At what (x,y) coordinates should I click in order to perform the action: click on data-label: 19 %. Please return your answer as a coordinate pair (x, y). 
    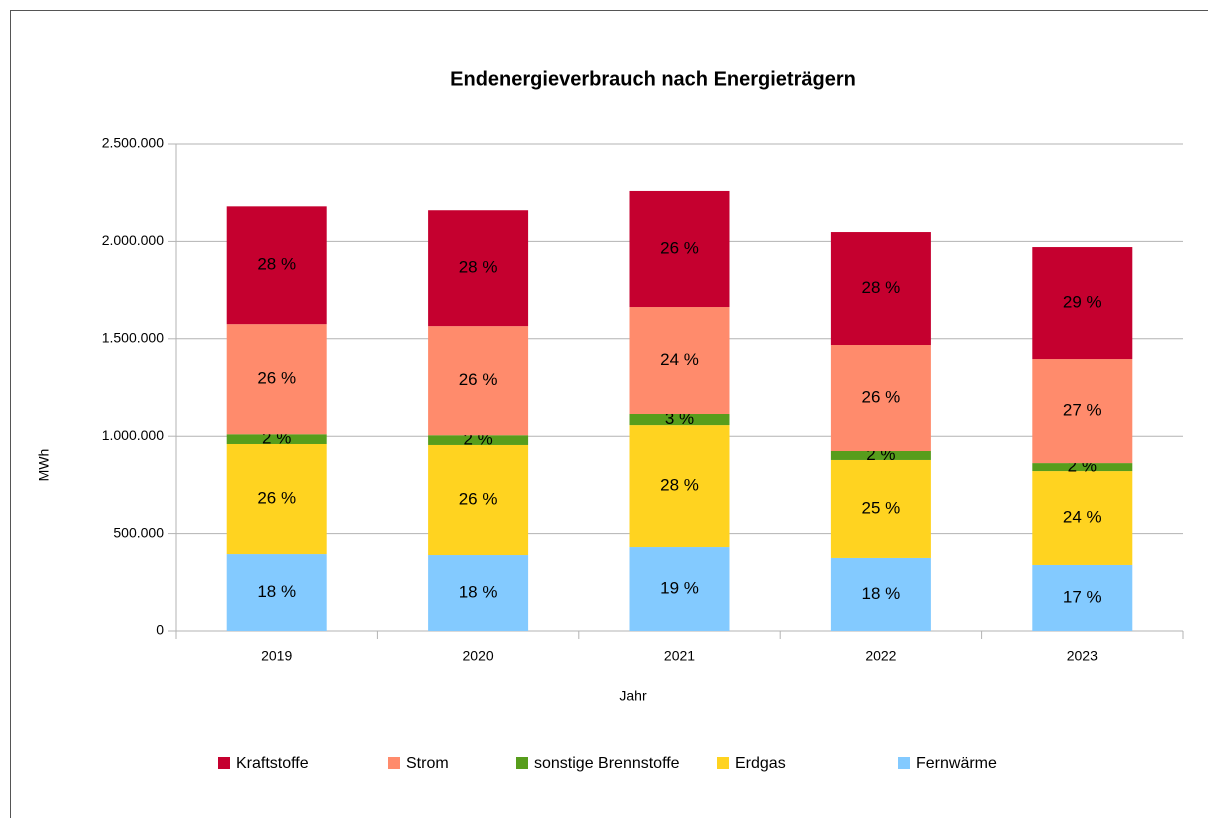
    Looking at the image, I should click on (679, 588).